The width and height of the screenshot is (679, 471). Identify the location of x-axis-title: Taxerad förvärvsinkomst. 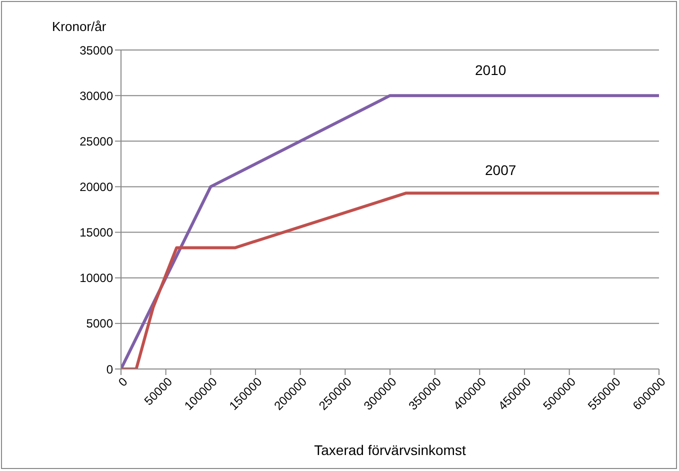
(390, 450).